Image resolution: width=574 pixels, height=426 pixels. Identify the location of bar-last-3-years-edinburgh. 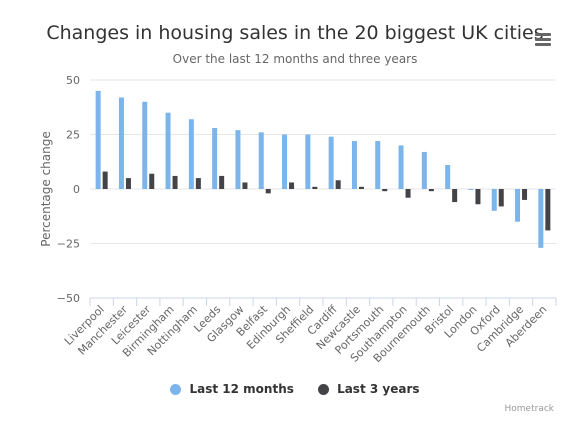
(292, 185).